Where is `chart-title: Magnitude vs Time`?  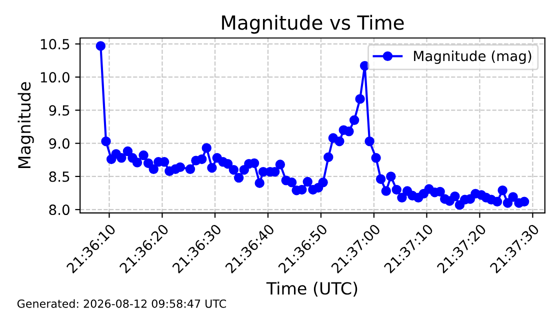
chart-title: Magnitude vs Time is located at coordinates (313, 24).